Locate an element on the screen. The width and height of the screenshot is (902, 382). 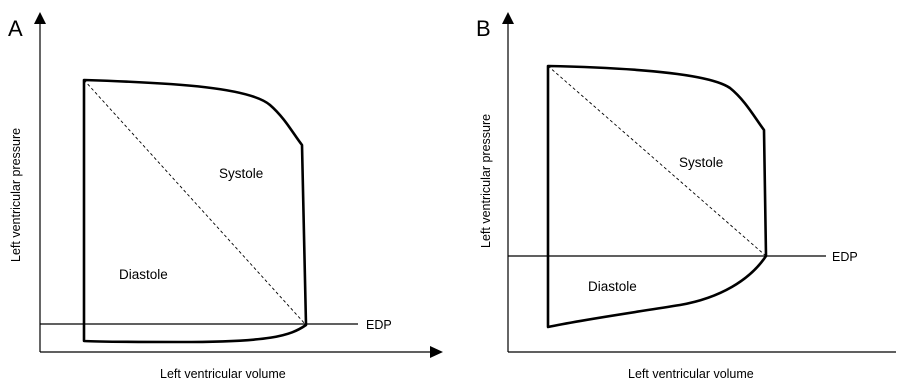
panel-b-letter: B is located at coordinates (483, 28).